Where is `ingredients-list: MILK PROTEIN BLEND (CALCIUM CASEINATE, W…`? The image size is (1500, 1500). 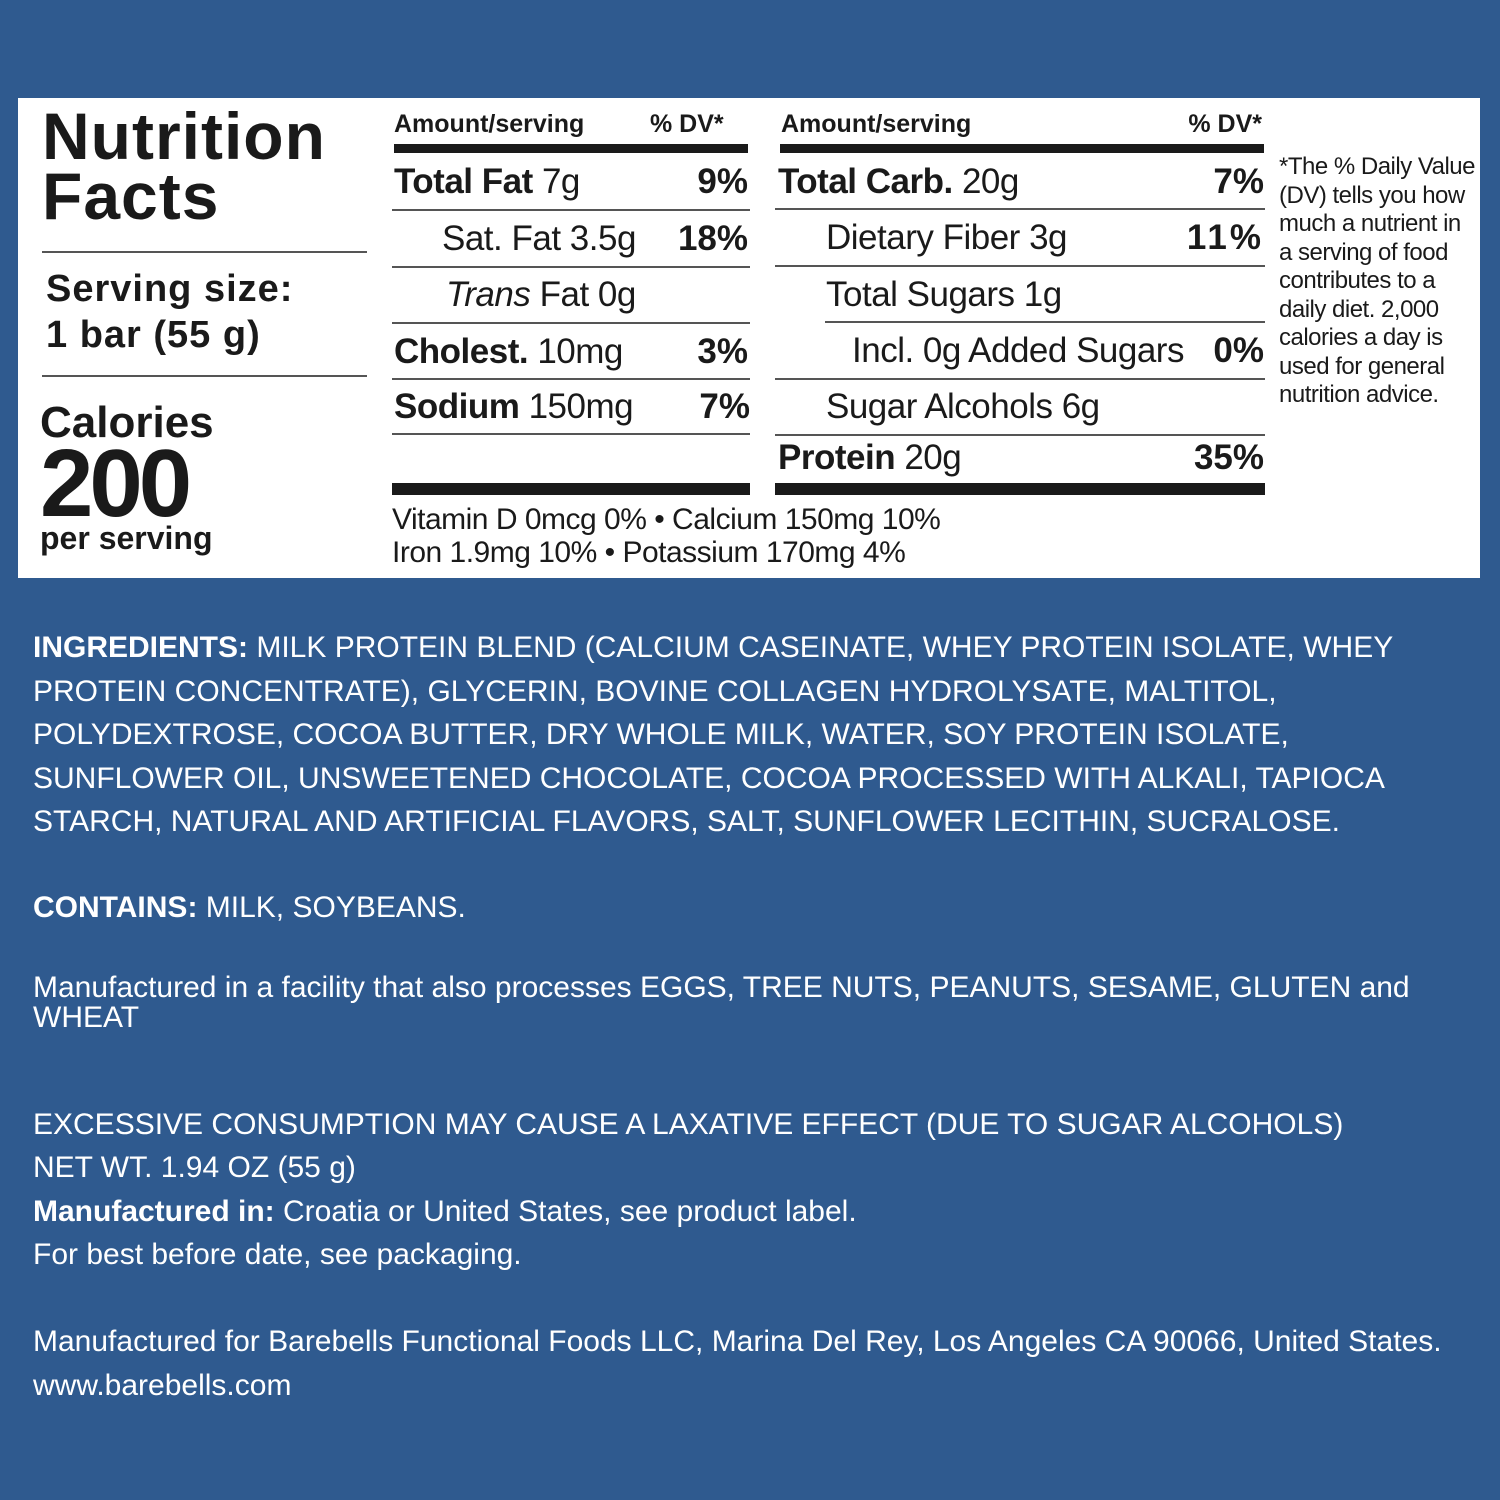 ingredients-list: MILK PROTEIN BLEND (CALCIUM CASEINATE, W… is located at coordinates (713, 734).